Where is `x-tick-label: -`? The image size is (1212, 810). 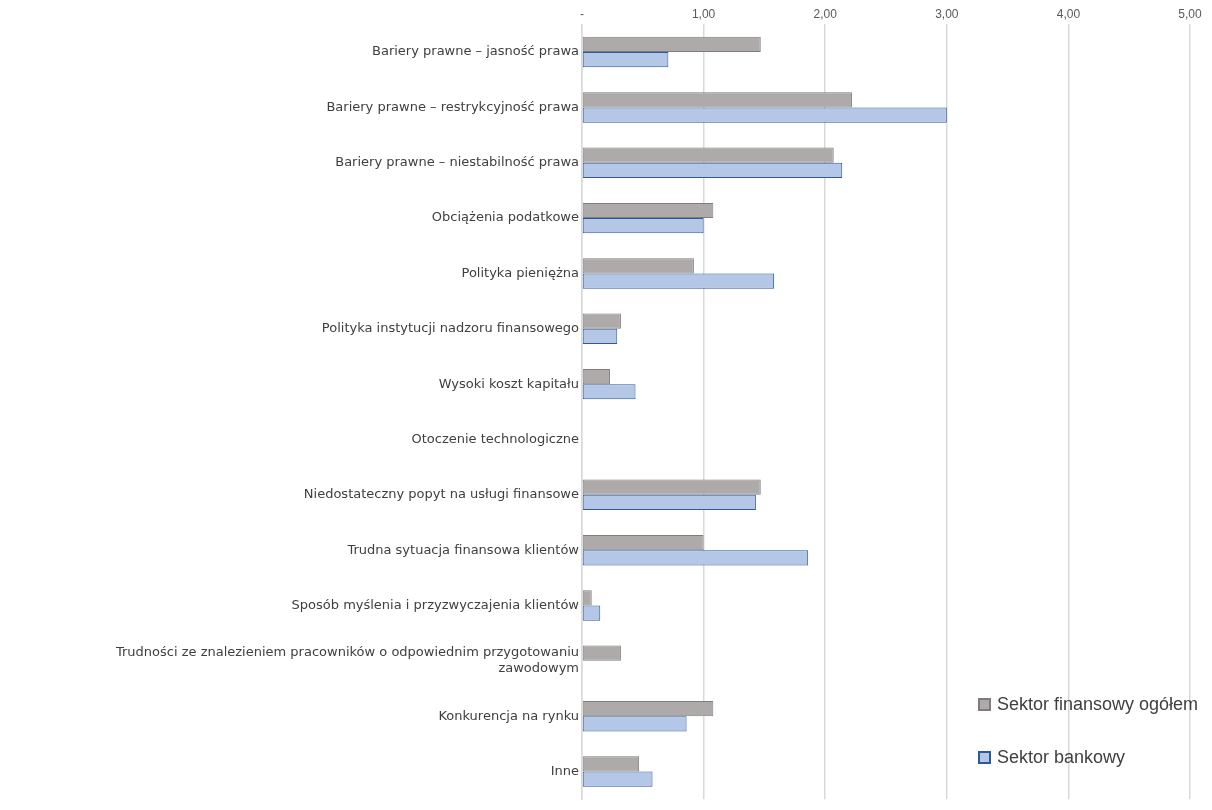
x-tick-label: - is located at coordinates (582, 13).